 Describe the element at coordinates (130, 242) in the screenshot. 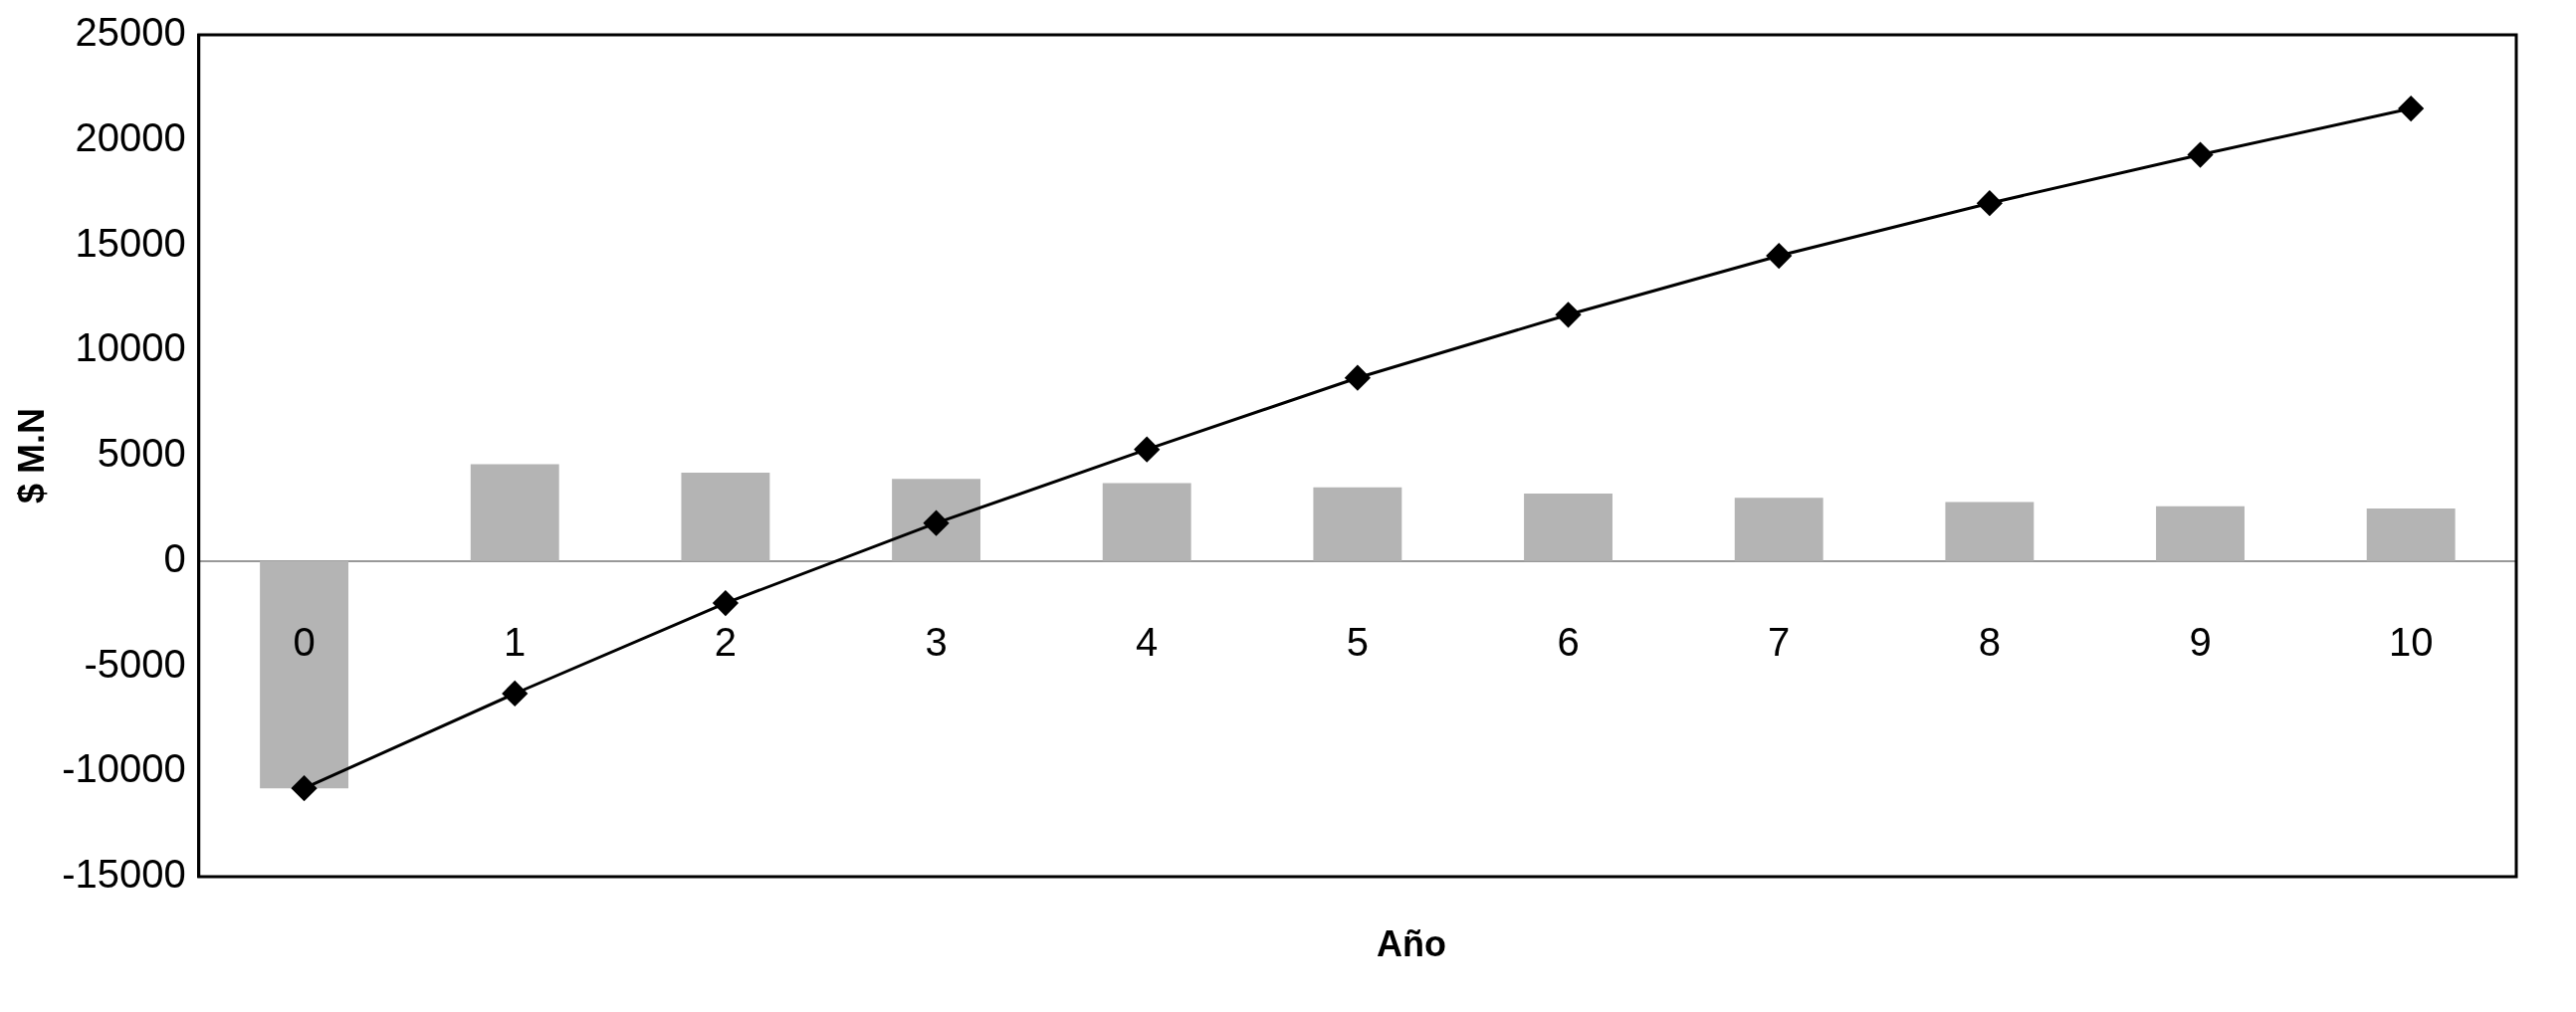

I see `y-tick-label: 15000` at that location.